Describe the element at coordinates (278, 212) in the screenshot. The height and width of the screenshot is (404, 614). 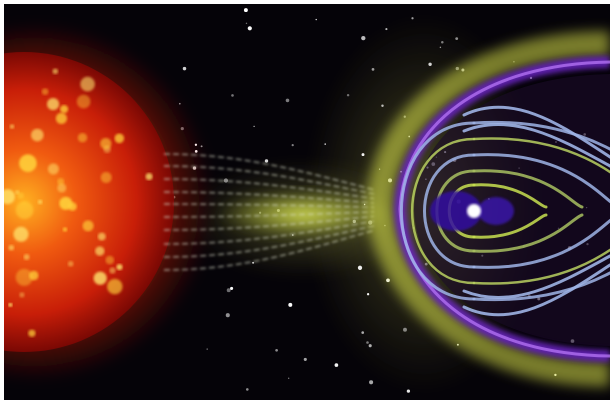
I see `solar-wind-icon` at that location.